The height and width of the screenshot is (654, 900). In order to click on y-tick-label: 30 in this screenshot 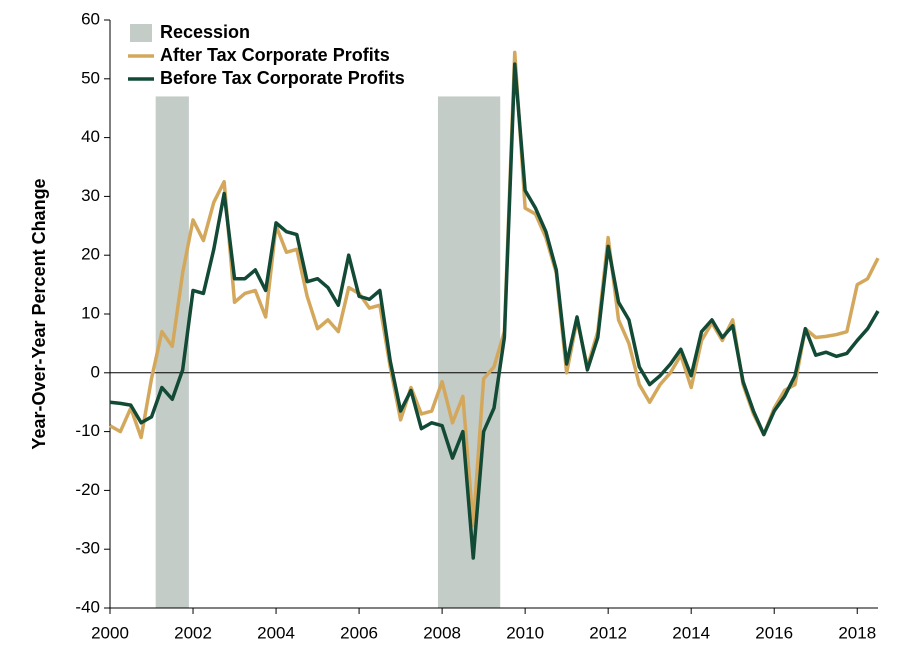, I will do `click(90, 195)`.